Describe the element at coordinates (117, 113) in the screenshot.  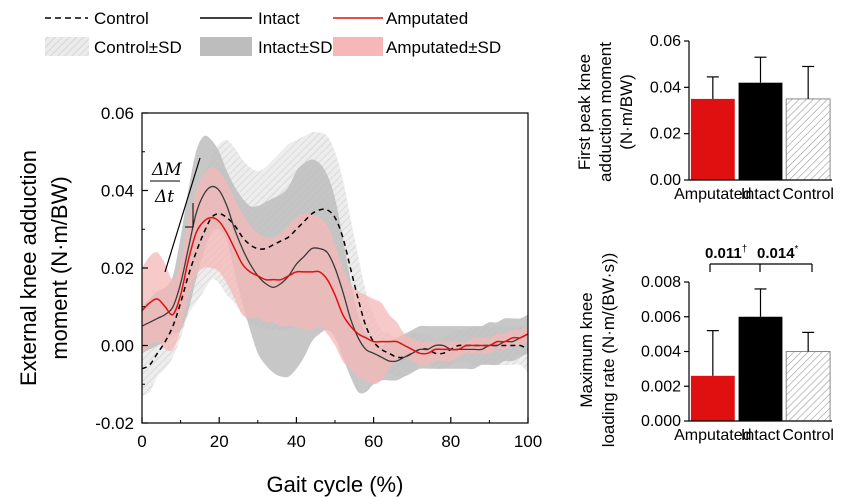
I see `main-ytick-label: 0.06` at that location.